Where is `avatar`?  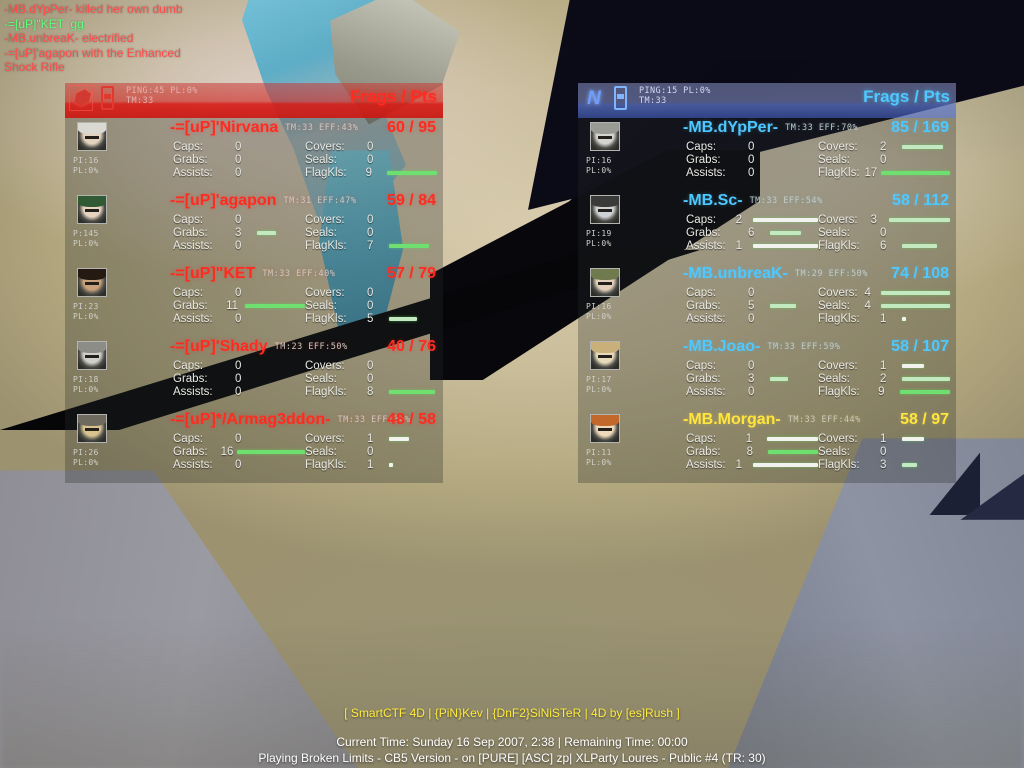
avatar is located at coordinates (605, 209).